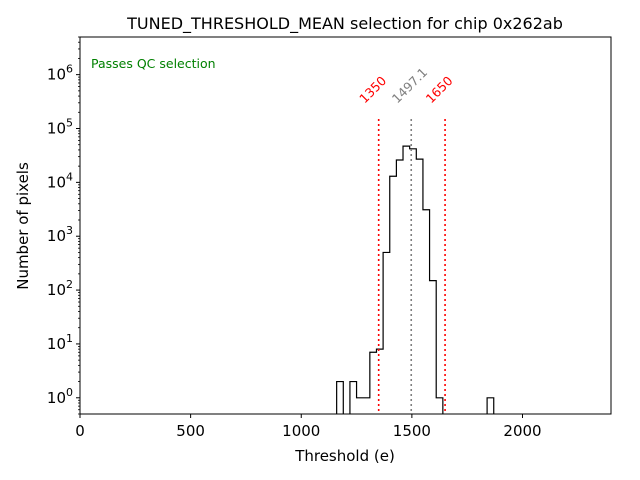  I want to click on vline-label-1497.1: 1497.1, so click(410, 86).